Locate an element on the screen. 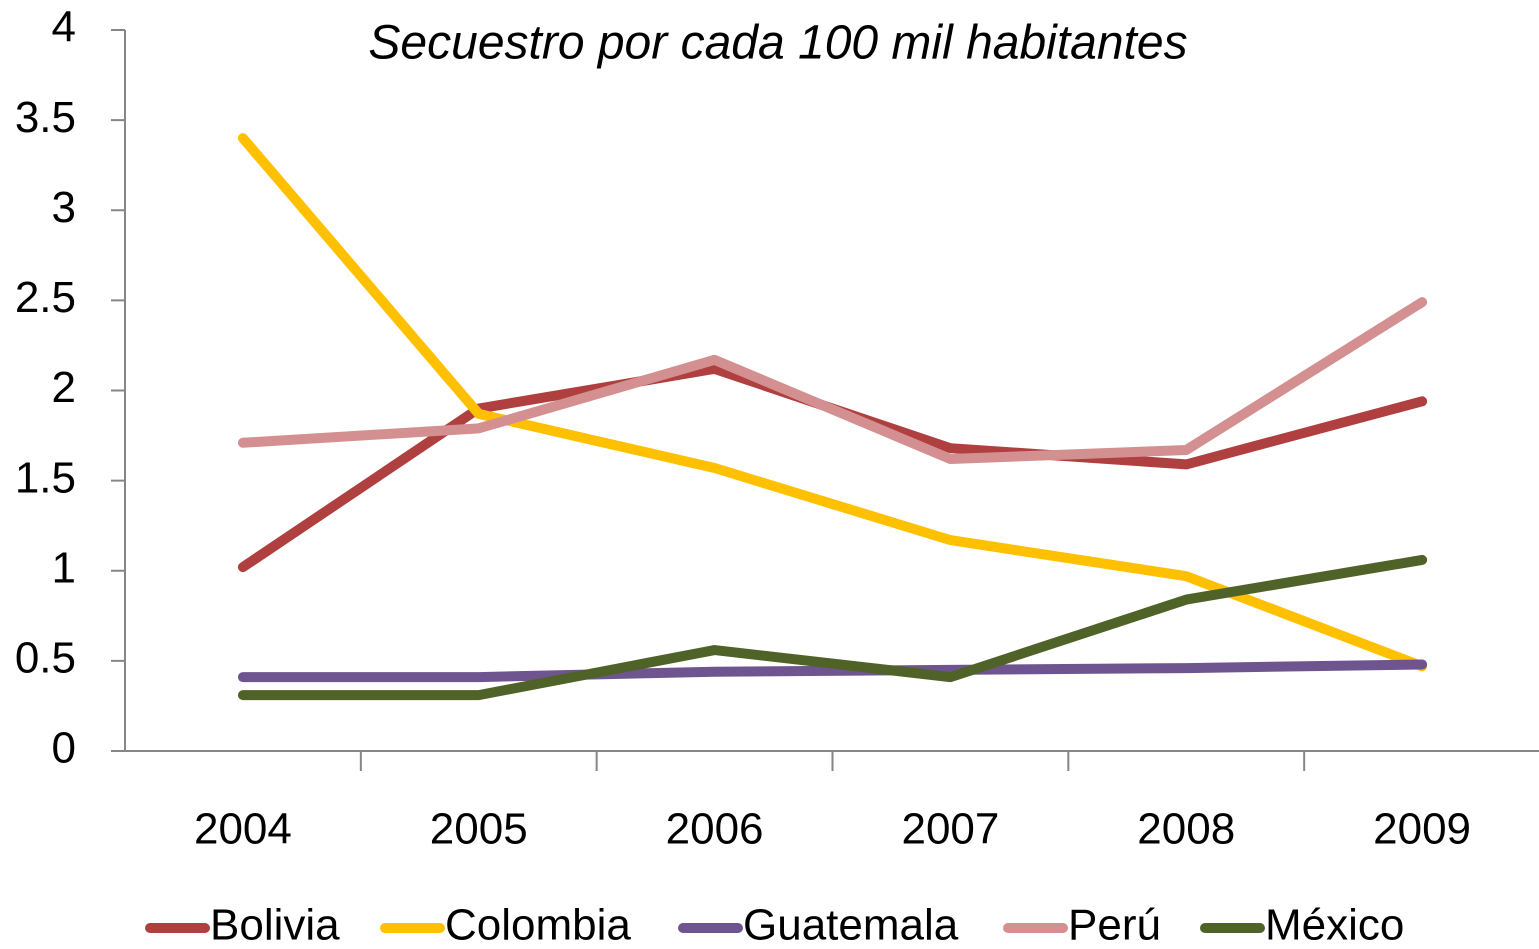  chart-title: Secuestro por cada 100 mil habitantes is located at coordinates (777, 43).